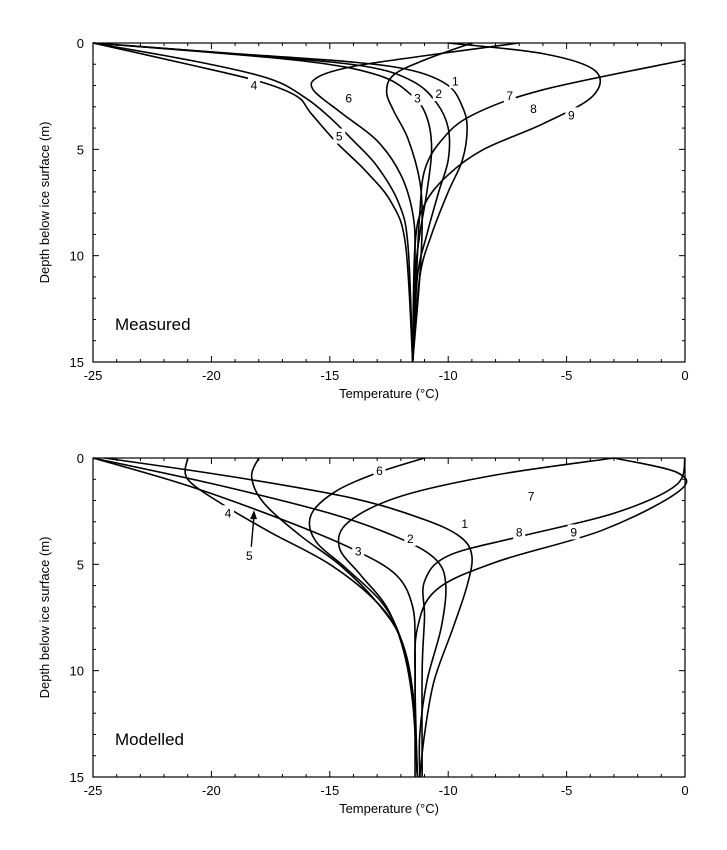 The image size is (727, 850). What do you see at coordinates (400, 512) in the screenshot?
I see `series-labels: 1 2 3 4 5 6 7 8 9` at bounding box center [400, 512].